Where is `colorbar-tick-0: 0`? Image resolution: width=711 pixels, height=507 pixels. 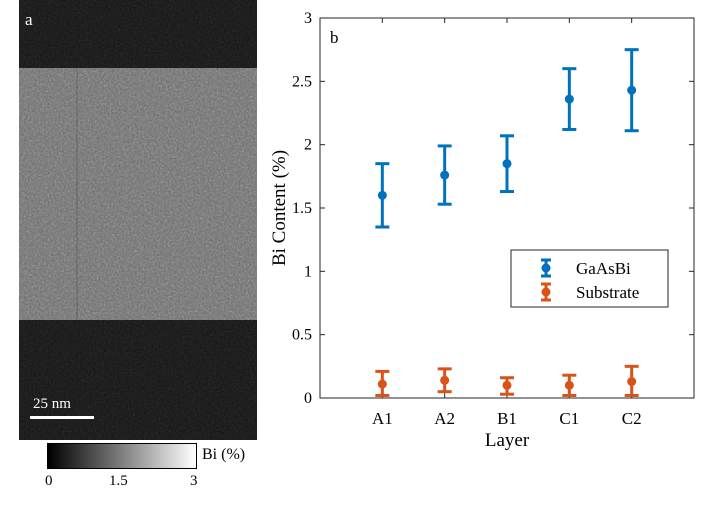
colorbar-tick-0: 0 is located at coordinates (49, 481).